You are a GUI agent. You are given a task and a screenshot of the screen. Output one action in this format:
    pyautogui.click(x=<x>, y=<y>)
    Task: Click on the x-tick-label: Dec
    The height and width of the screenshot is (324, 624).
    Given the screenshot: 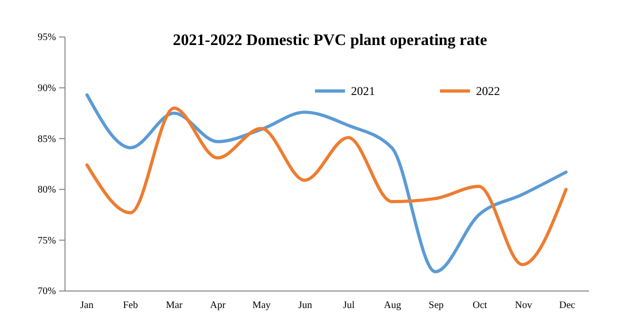 What is the action you would take?
    pyautogui.click(x=567, y=306)
    